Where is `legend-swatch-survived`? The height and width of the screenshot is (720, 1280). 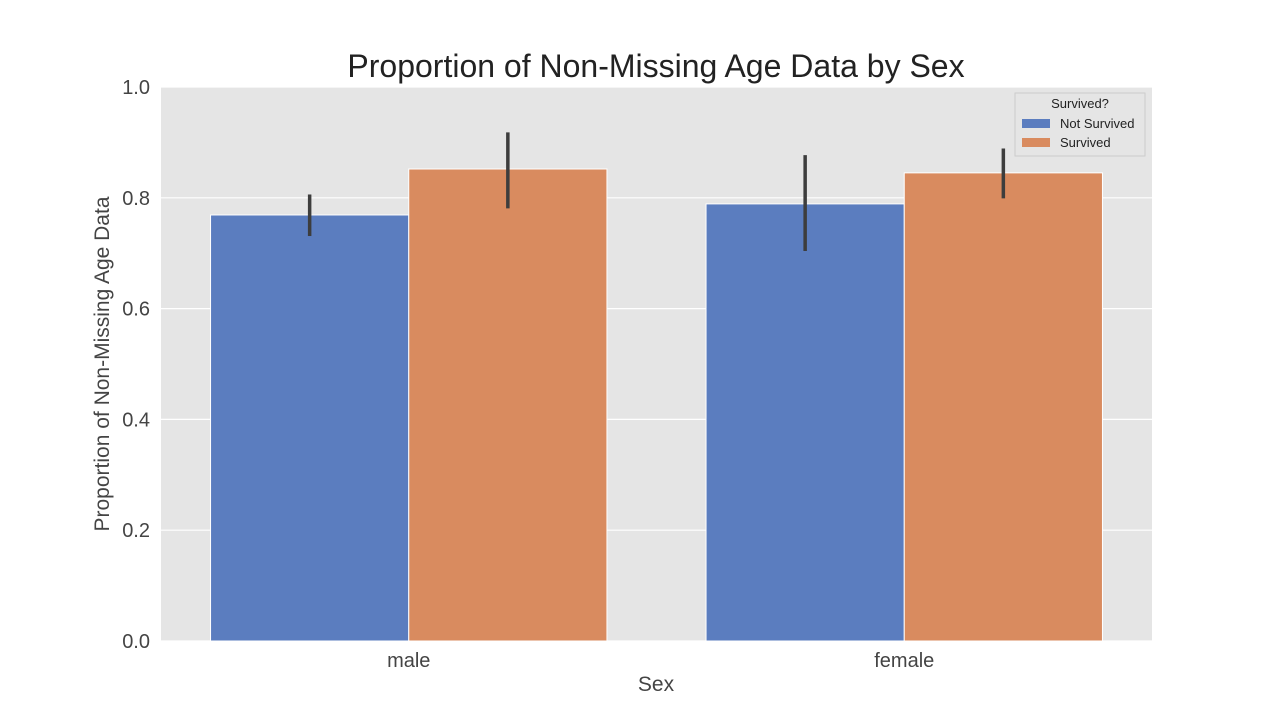
legend-swatch-survived is located at coordinates (1036, 142).